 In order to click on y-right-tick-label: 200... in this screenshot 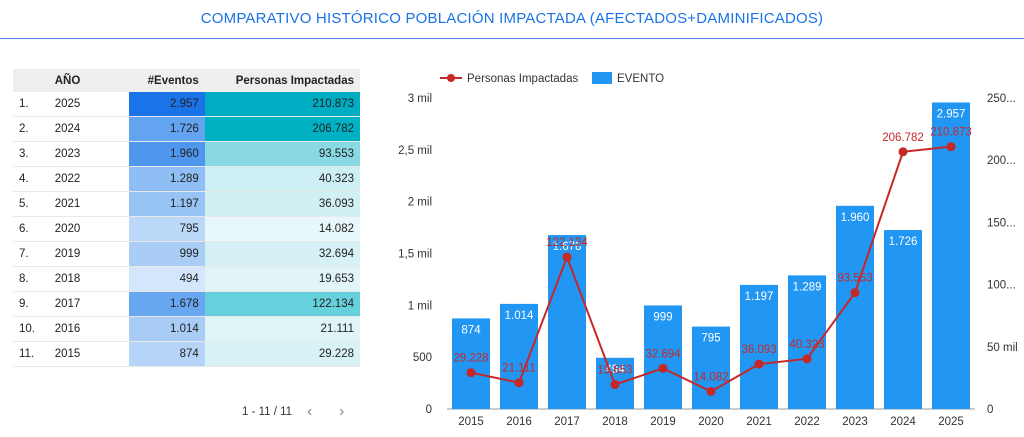, I will do `click(1001, 161)`.